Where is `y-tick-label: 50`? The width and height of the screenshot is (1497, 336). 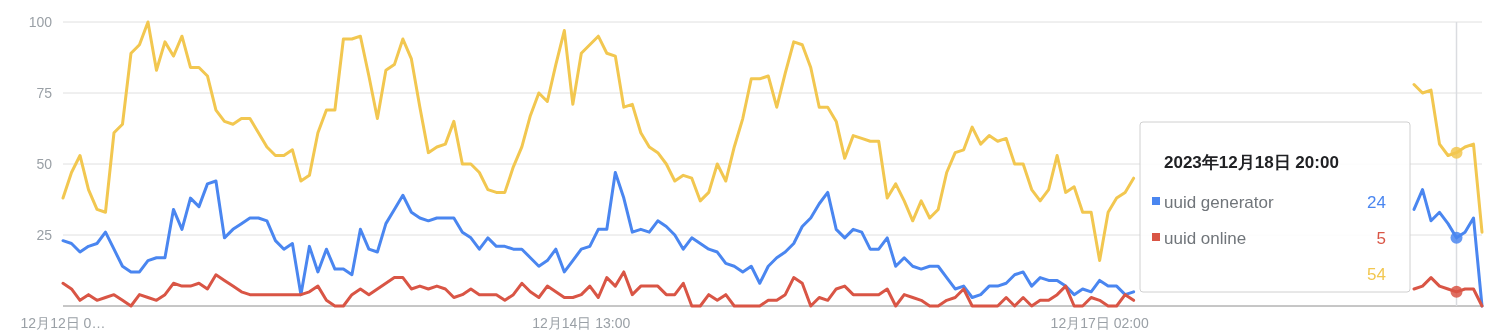 y-tick-label: 50 is located at coordinates (44, 164).